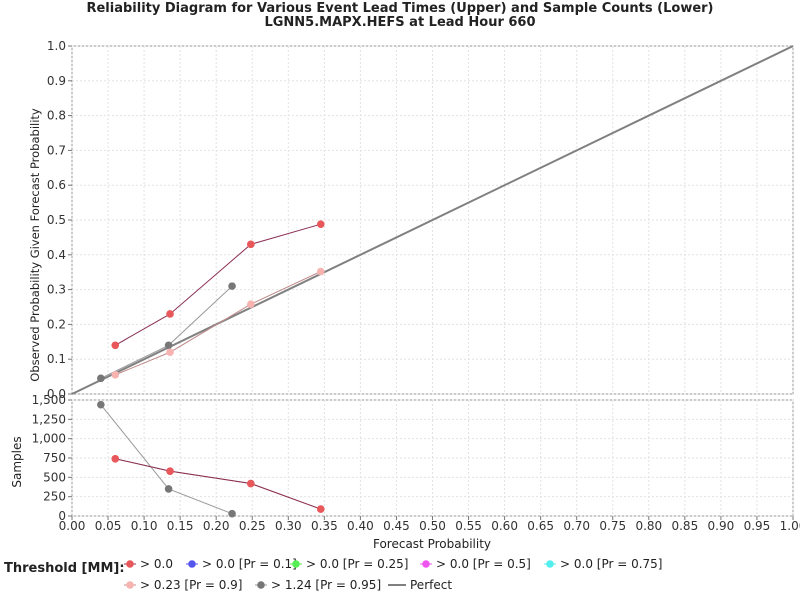 The height and width of the screenshot is (600, 800). Describe the element at coordinates (56, 290) in the screenshot. I see `upper-y-tick-label: 0.3` at that location.